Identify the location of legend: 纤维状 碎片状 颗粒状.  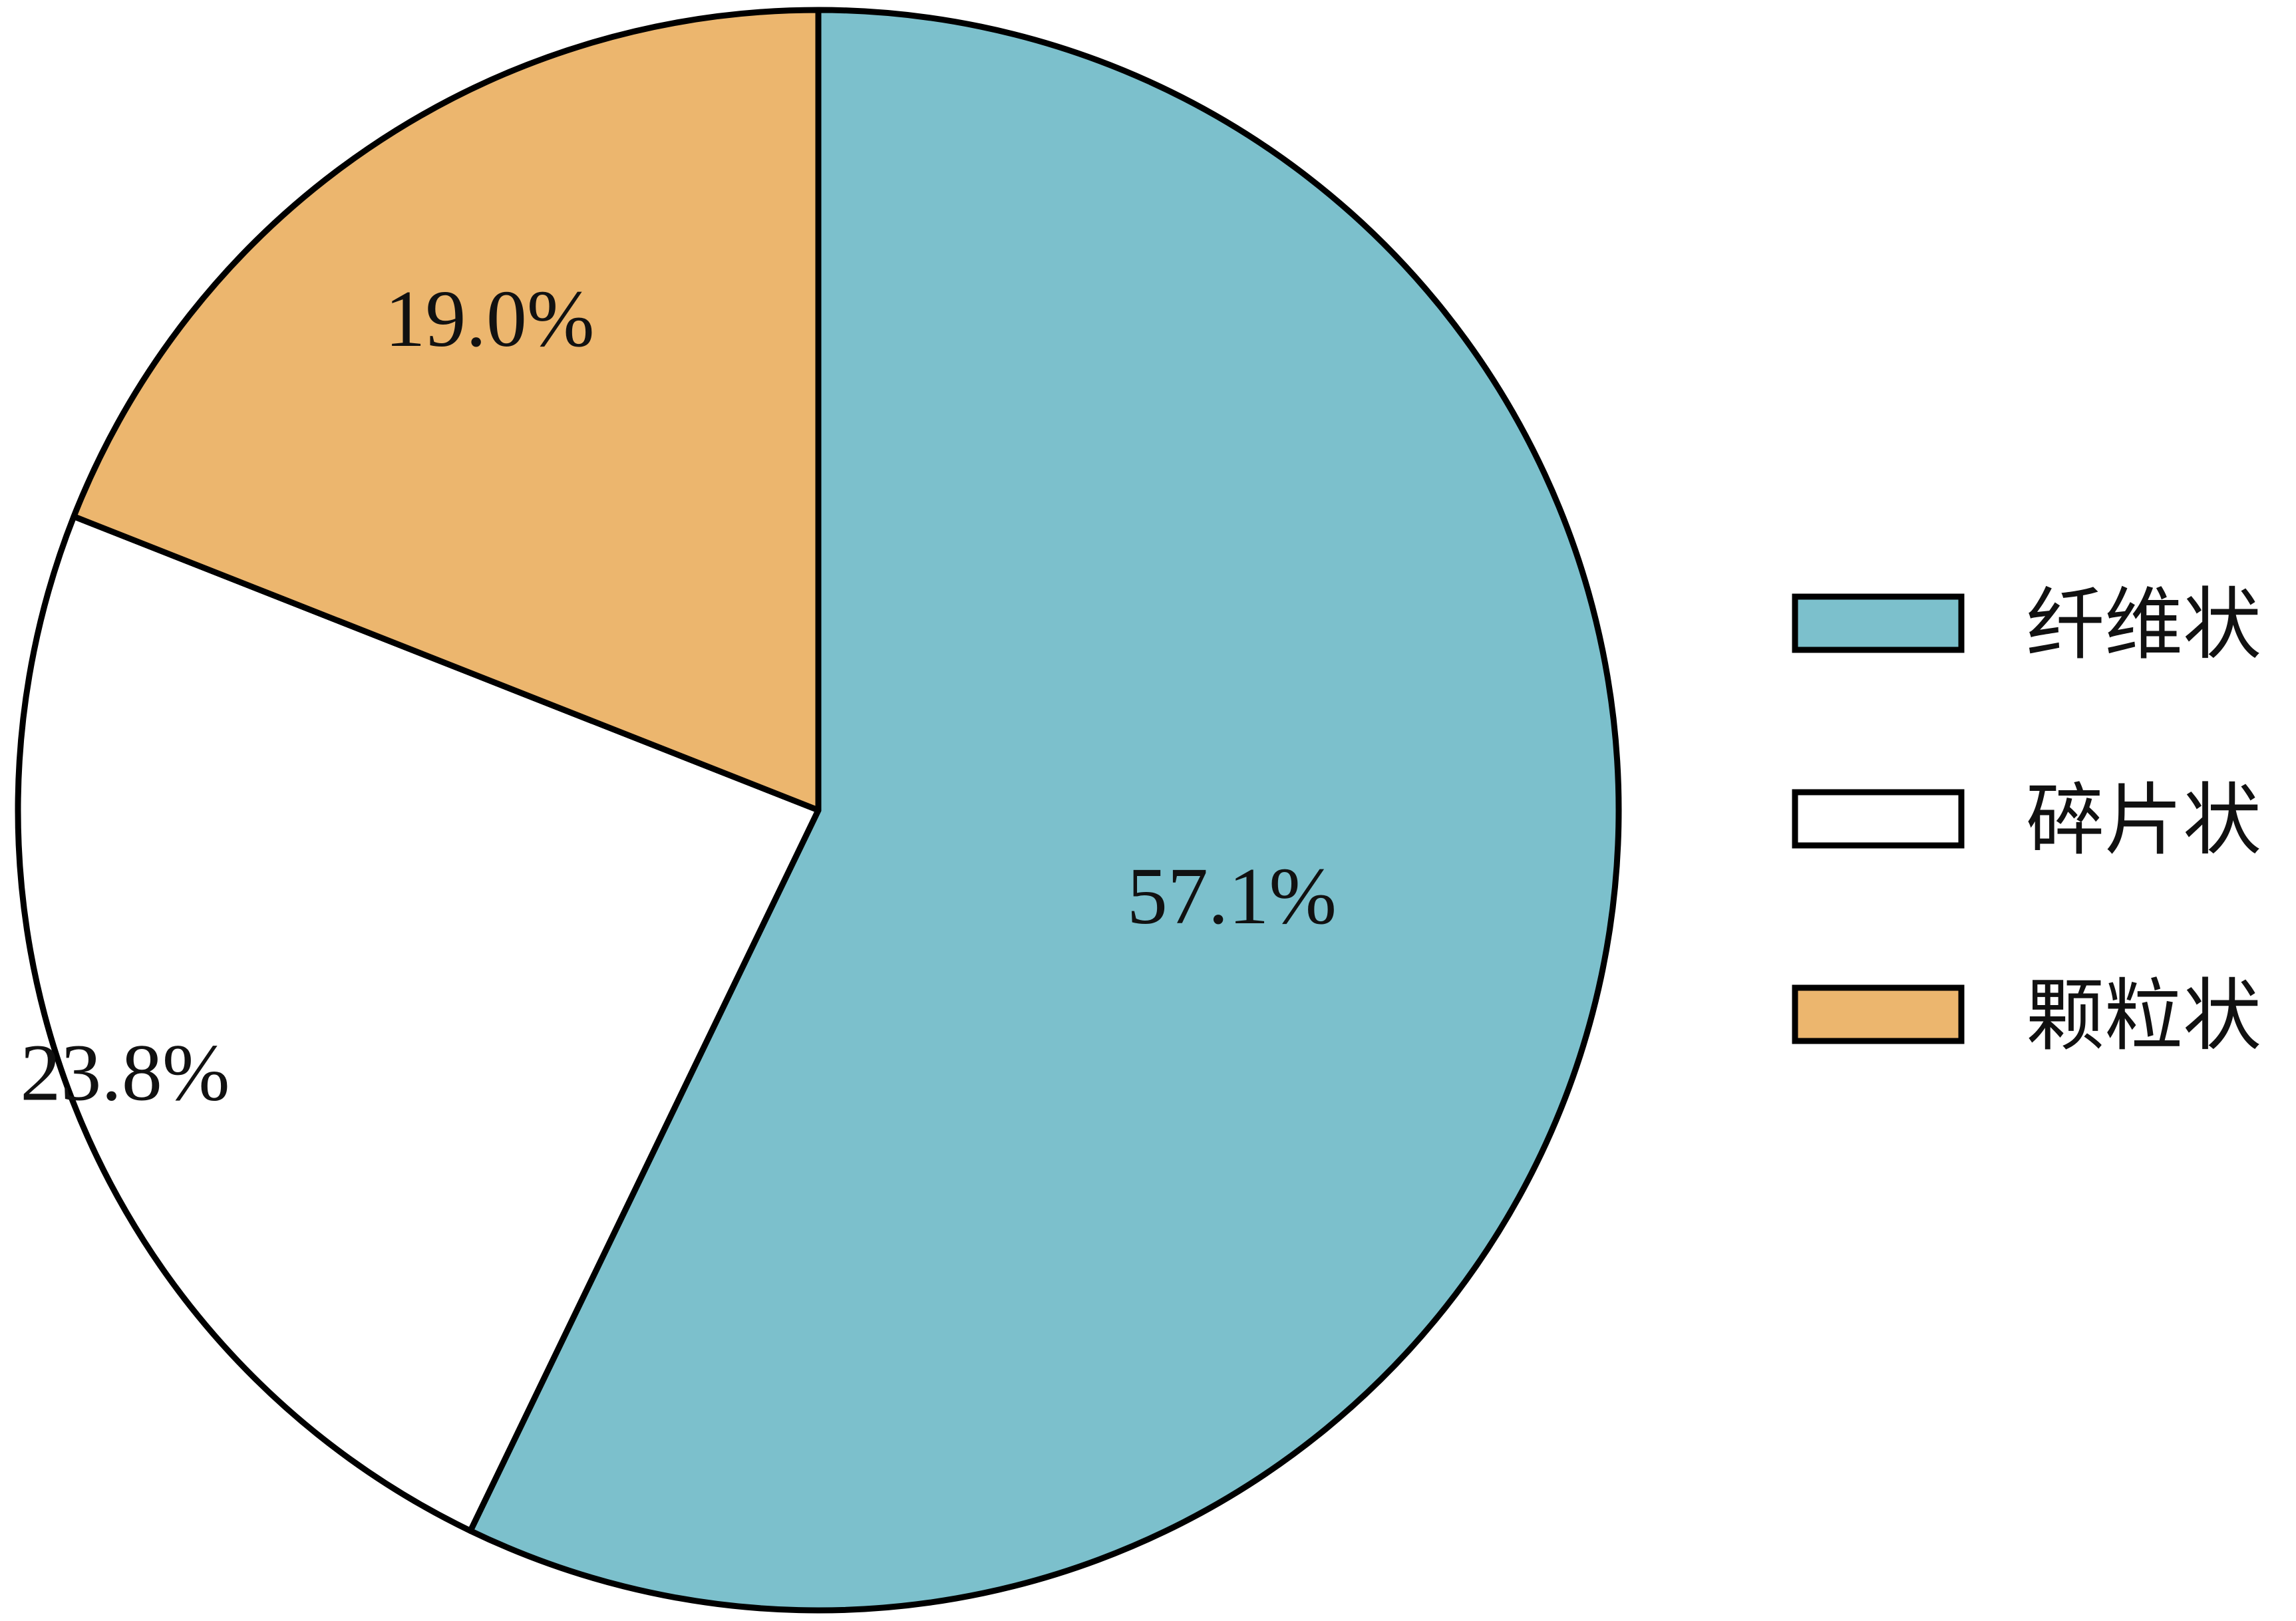
(2026, 821).